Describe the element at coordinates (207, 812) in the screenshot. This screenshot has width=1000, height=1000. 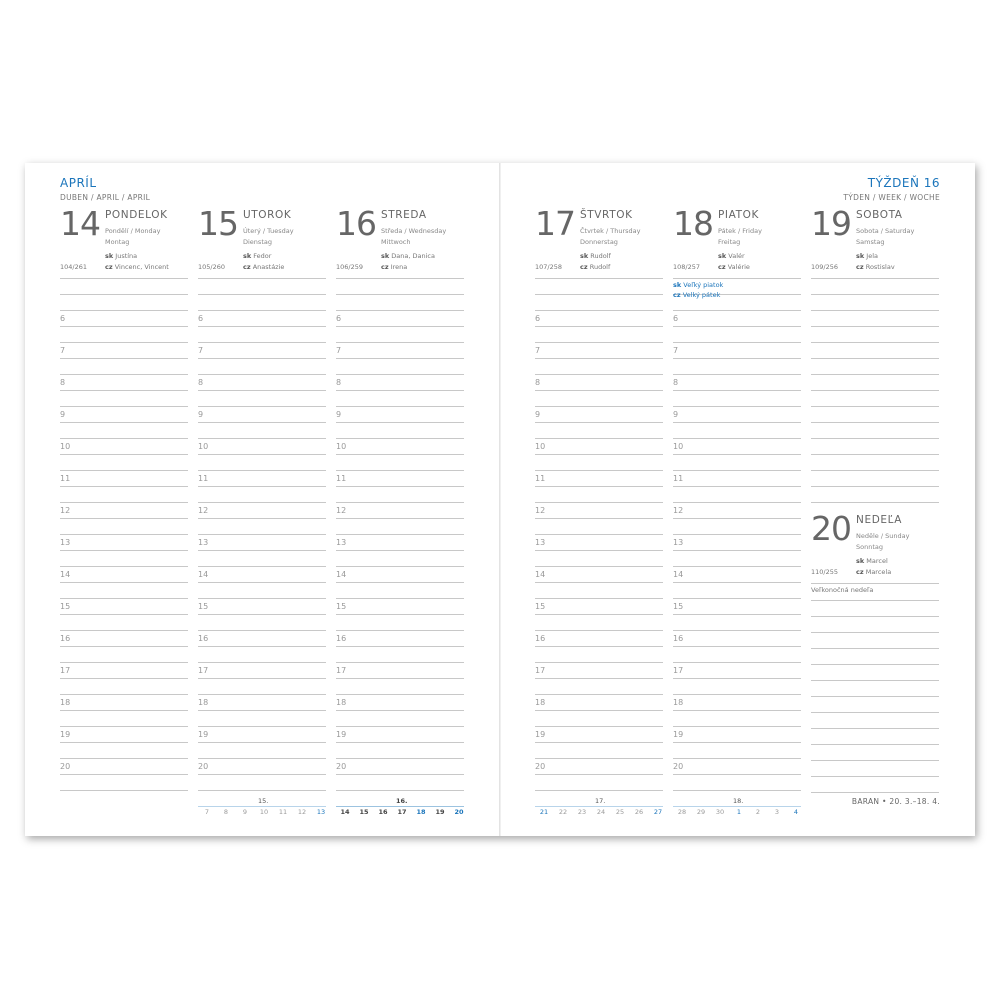
I see `mini-calendar-day: 7` at that location.